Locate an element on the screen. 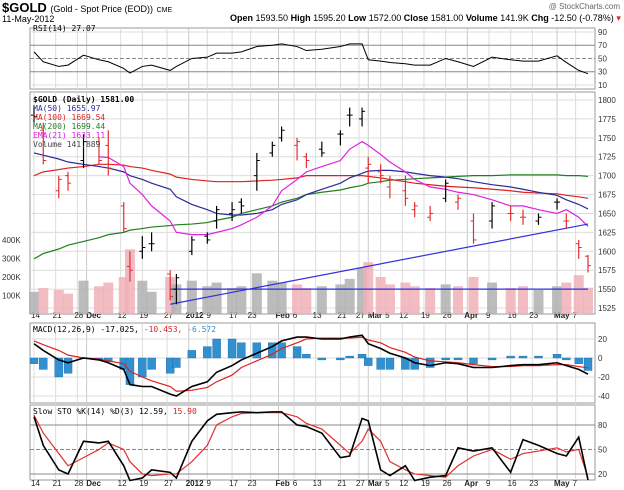 The image size is (624, 490). price-tick-label: 1800 is located at coordinates (607, 100).